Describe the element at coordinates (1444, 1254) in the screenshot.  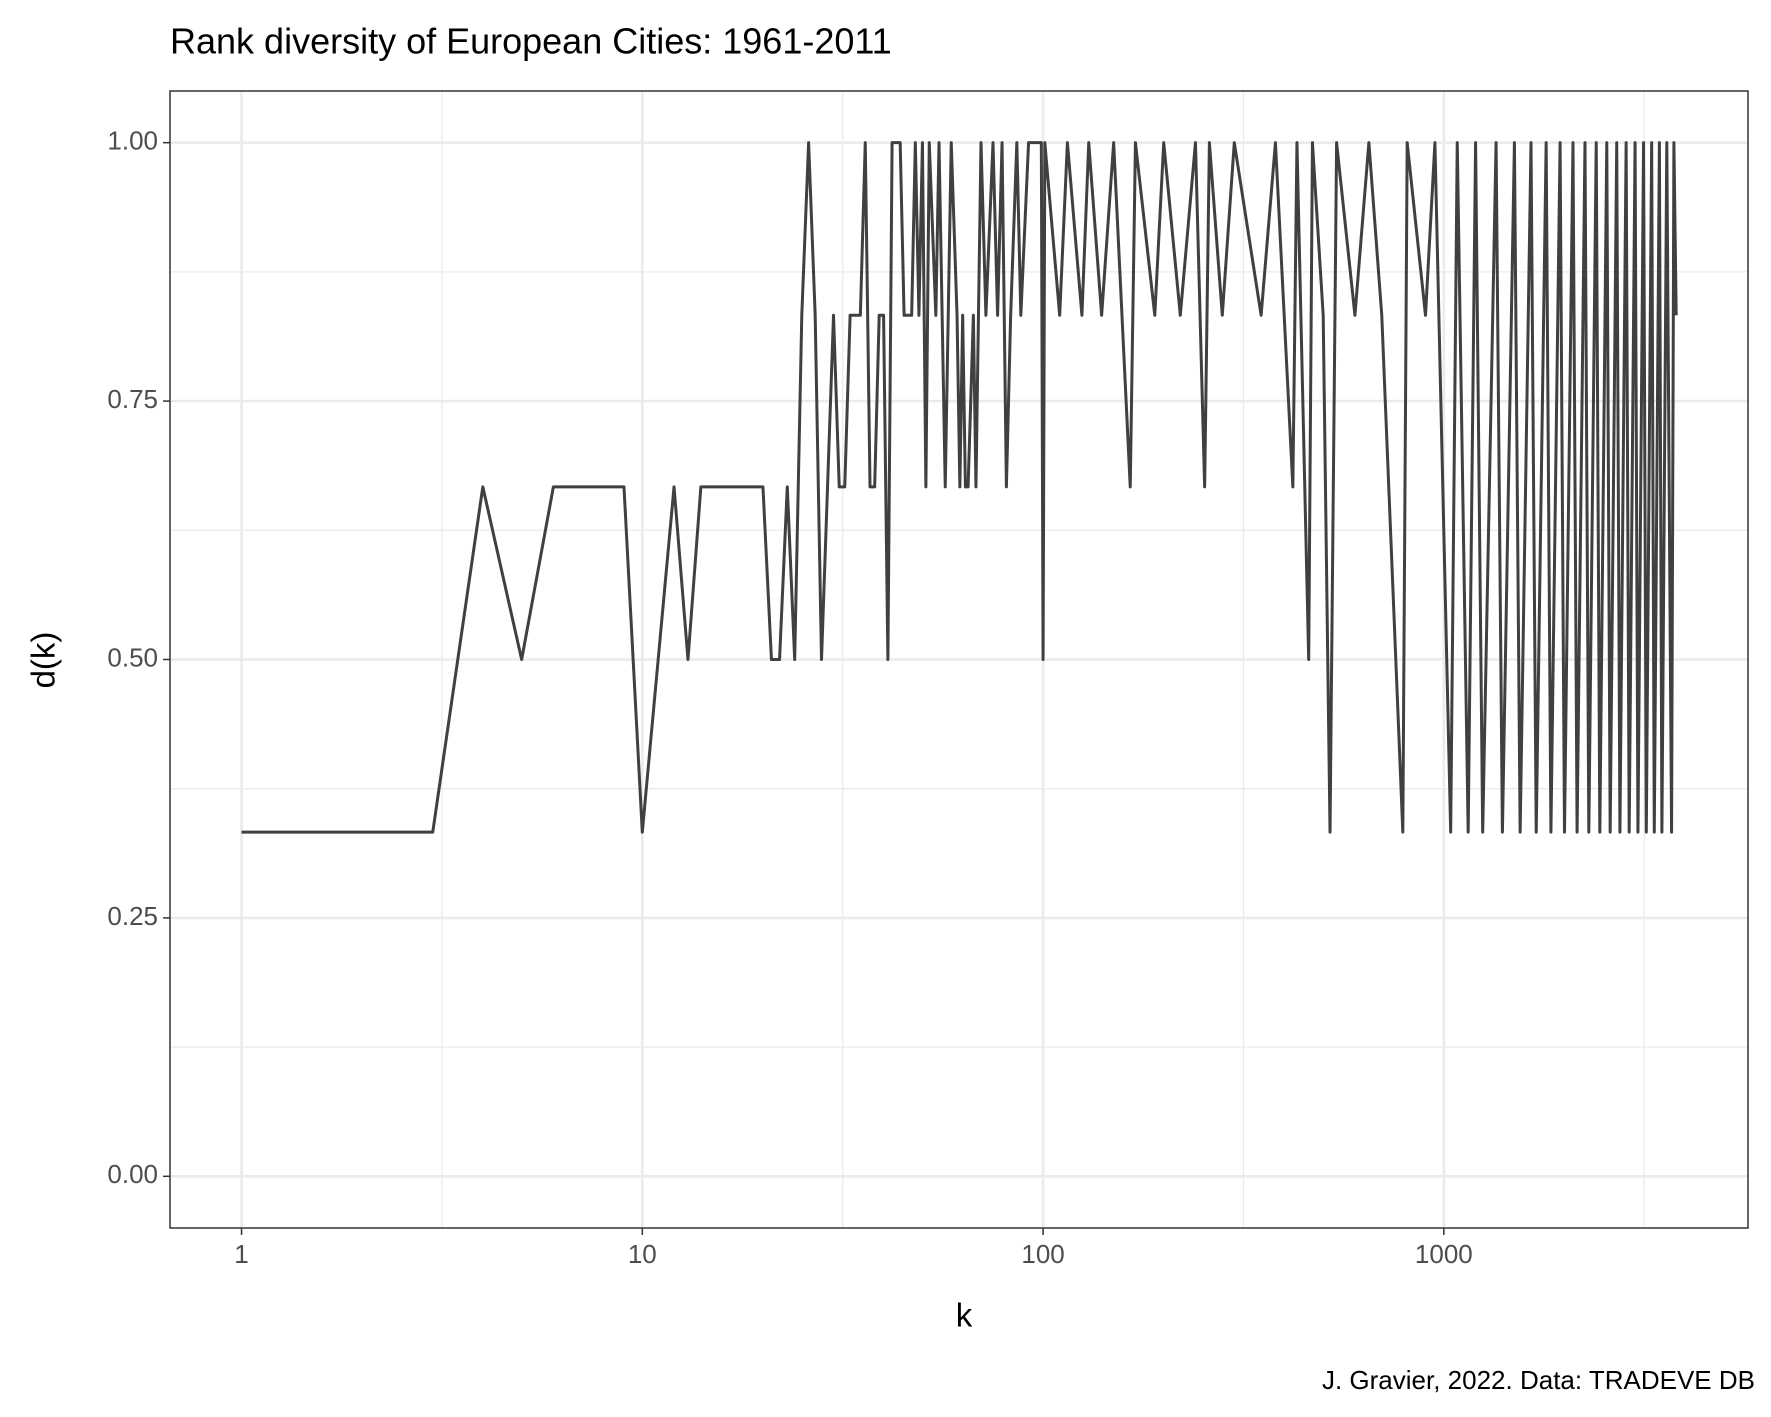
I see `x-tick-label: 1000` at that location.